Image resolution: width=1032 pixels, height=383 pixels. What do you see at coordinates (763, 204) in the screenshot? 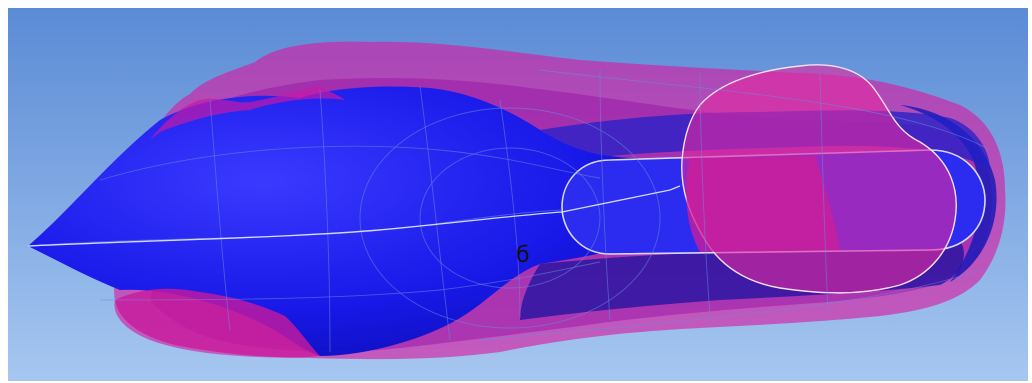
I see `capsule-magenta-patch` at bounding box center [763, 204].